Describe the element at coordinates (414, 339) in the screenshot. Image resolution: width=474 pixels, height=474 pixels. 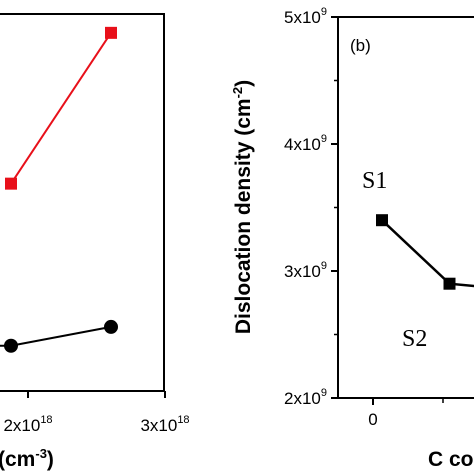
I see `panel-b-sample-label: S2` at that location.